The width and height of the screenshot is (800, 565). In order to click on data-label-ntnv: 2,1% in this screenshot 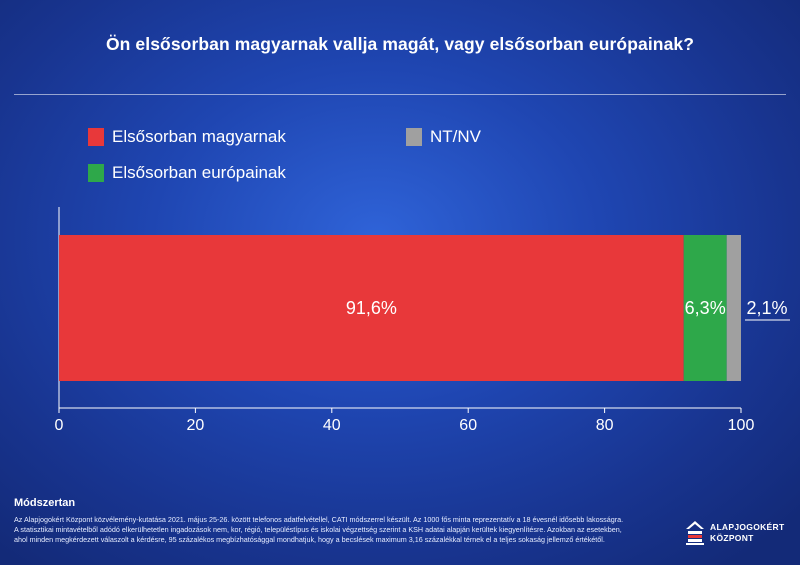, I will do `click(766, 308)`.